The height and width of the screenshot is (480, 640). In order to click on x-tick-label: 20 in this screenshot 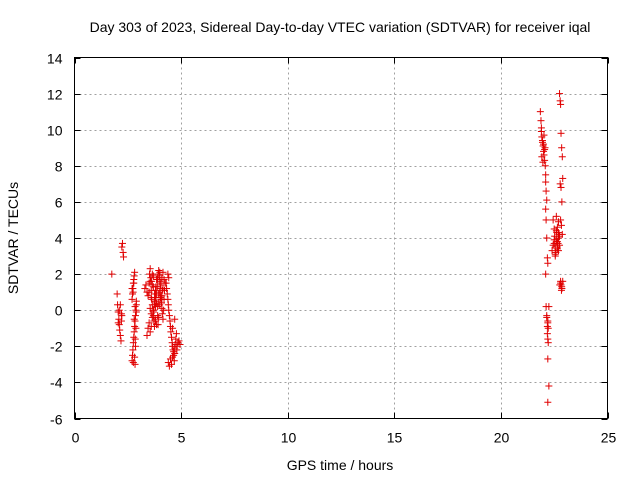, I will do `click(502, 438)`.